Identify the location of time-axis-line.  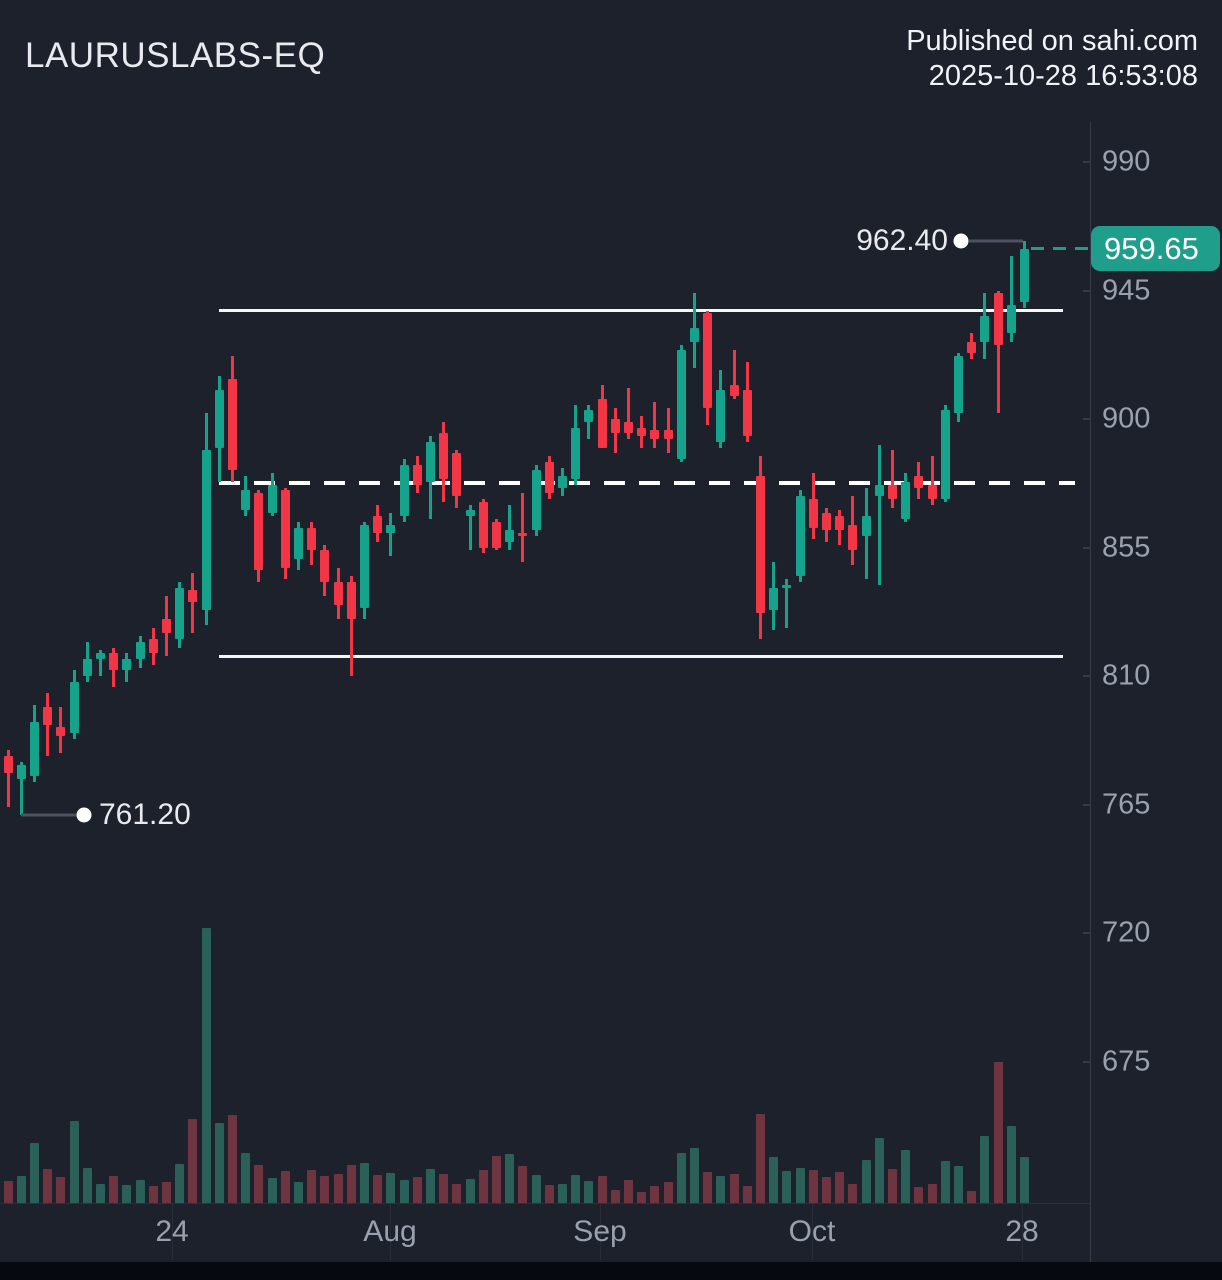
(545, 1203).